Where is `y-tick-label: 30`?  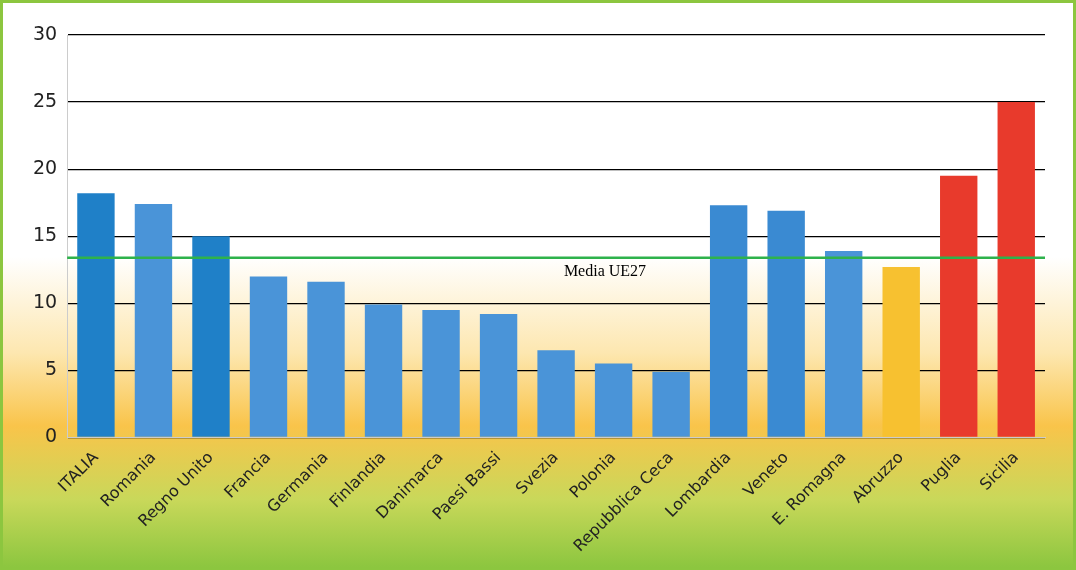
y-tick-label: 30 is located at coordinates (45, 32).